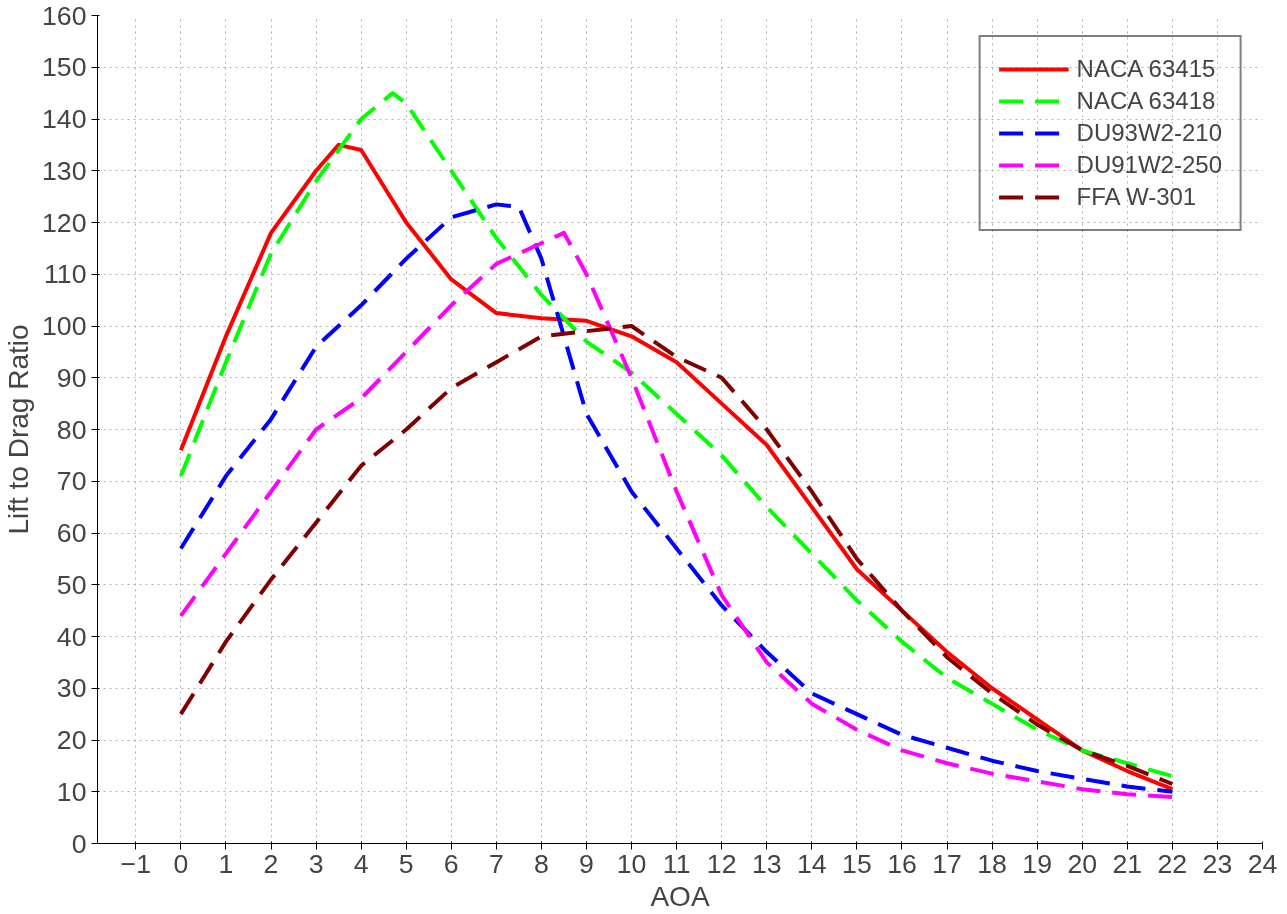 This screenshot has width=1287, height=914. What do you see at coordinates (316, 863) in the screenshot?
I see `x-tick-label: 3` at bounding box center [316, 863].